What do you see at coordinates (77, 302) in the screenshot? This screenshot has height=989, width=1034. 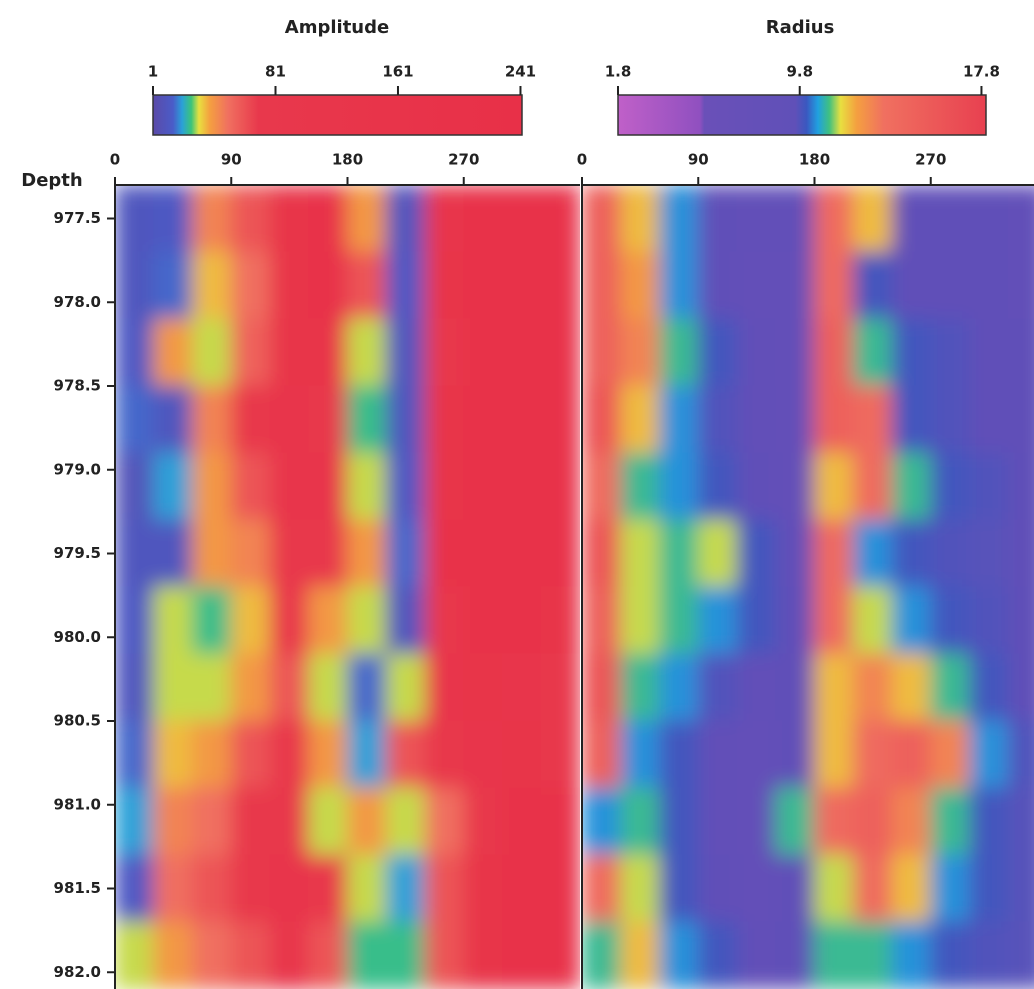 I see `y-tick-label: 978.0` at bounding box center [77, 302].